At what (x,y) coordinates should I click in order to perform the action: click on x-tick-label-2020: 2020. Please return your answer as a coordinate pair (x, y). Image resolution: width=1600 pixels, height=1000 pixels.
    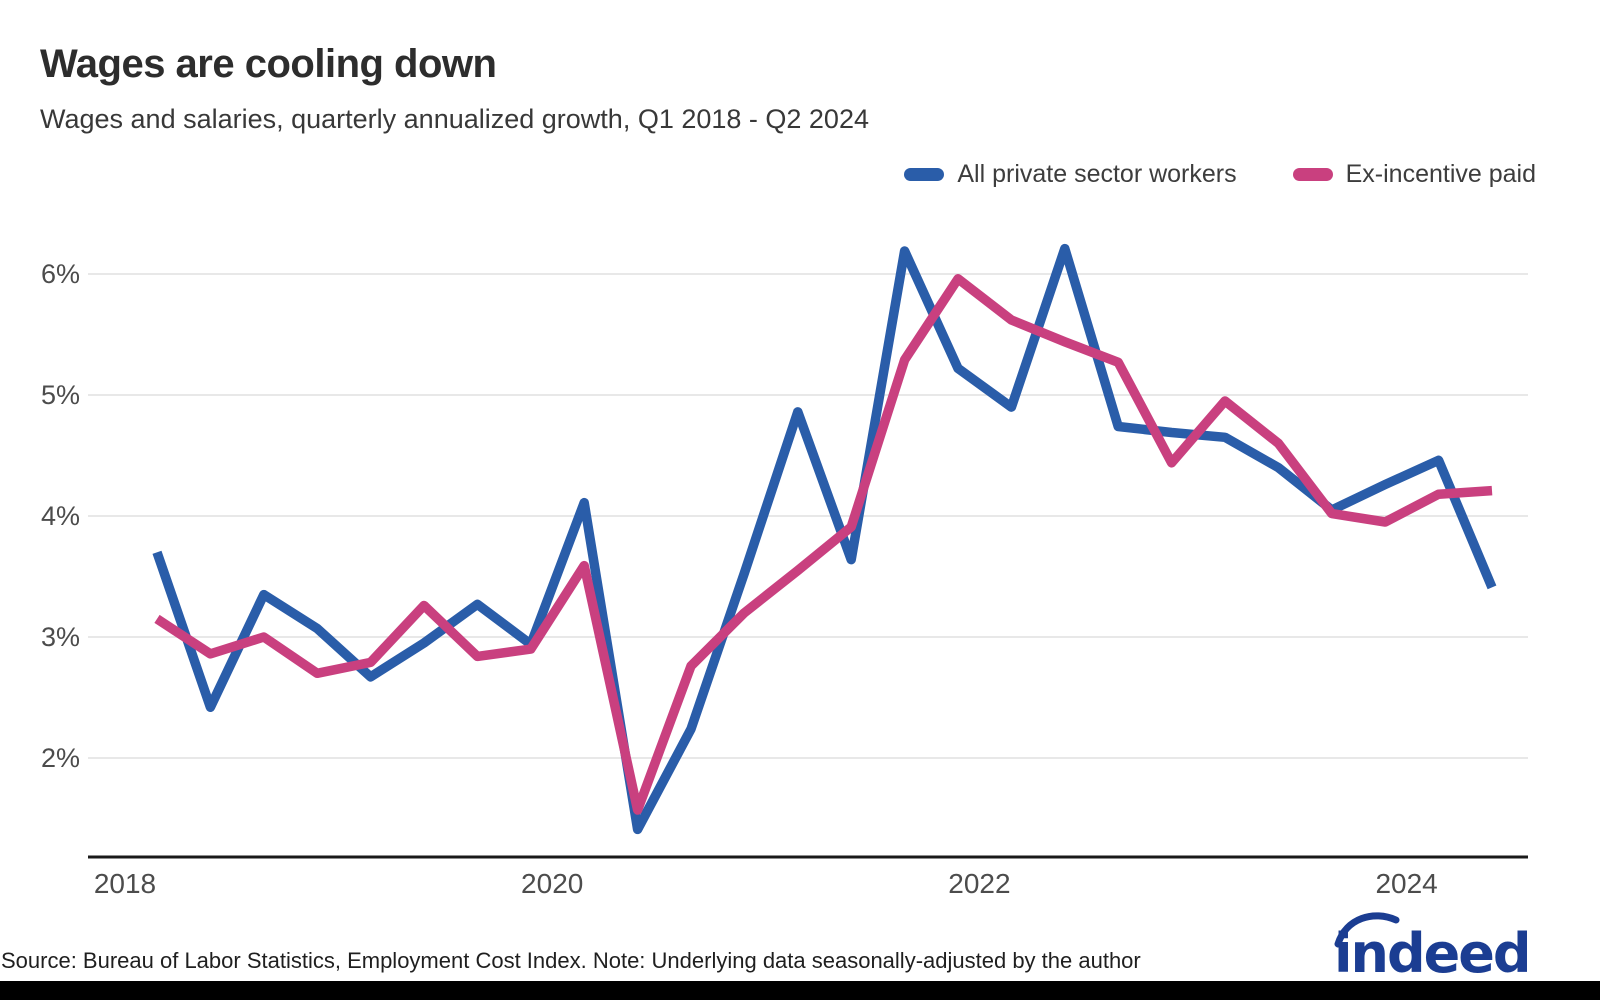
    Looking at the image, I should click on (552, 883).